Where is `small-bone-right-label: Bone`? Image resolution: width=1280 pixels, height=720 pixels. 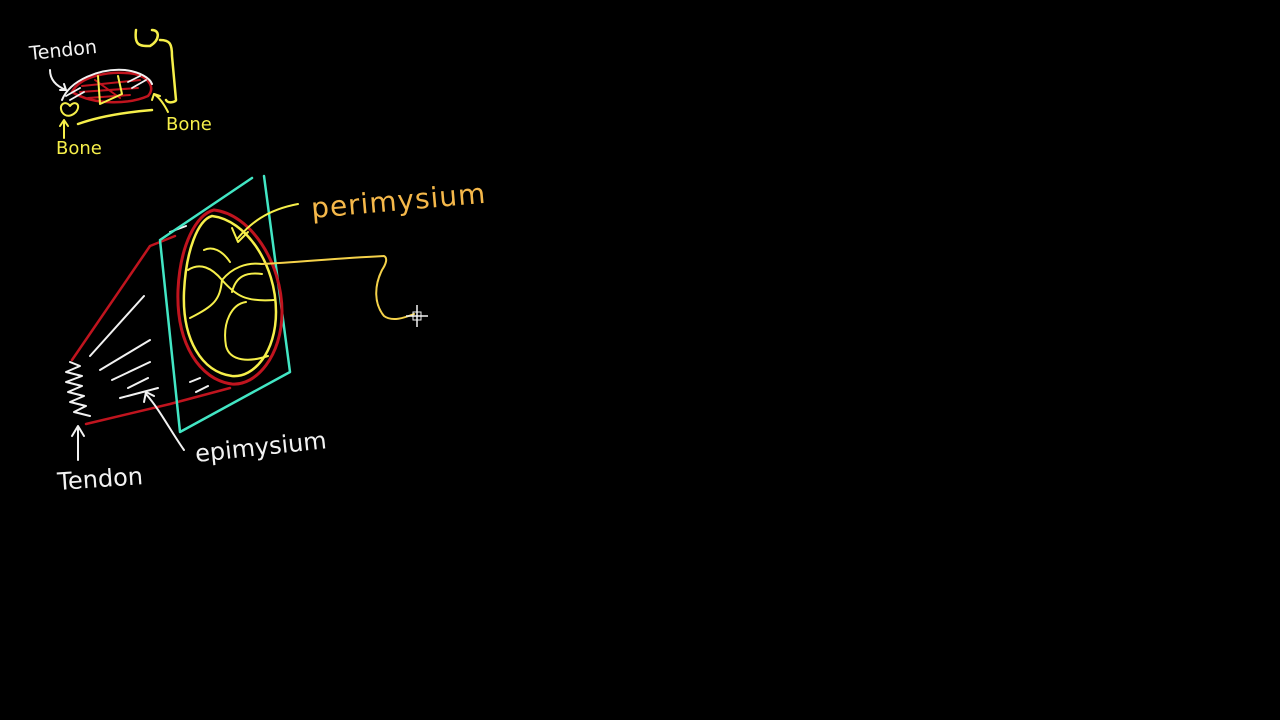 small-bone-right-label: Bone is located at coordinates (189, 124).